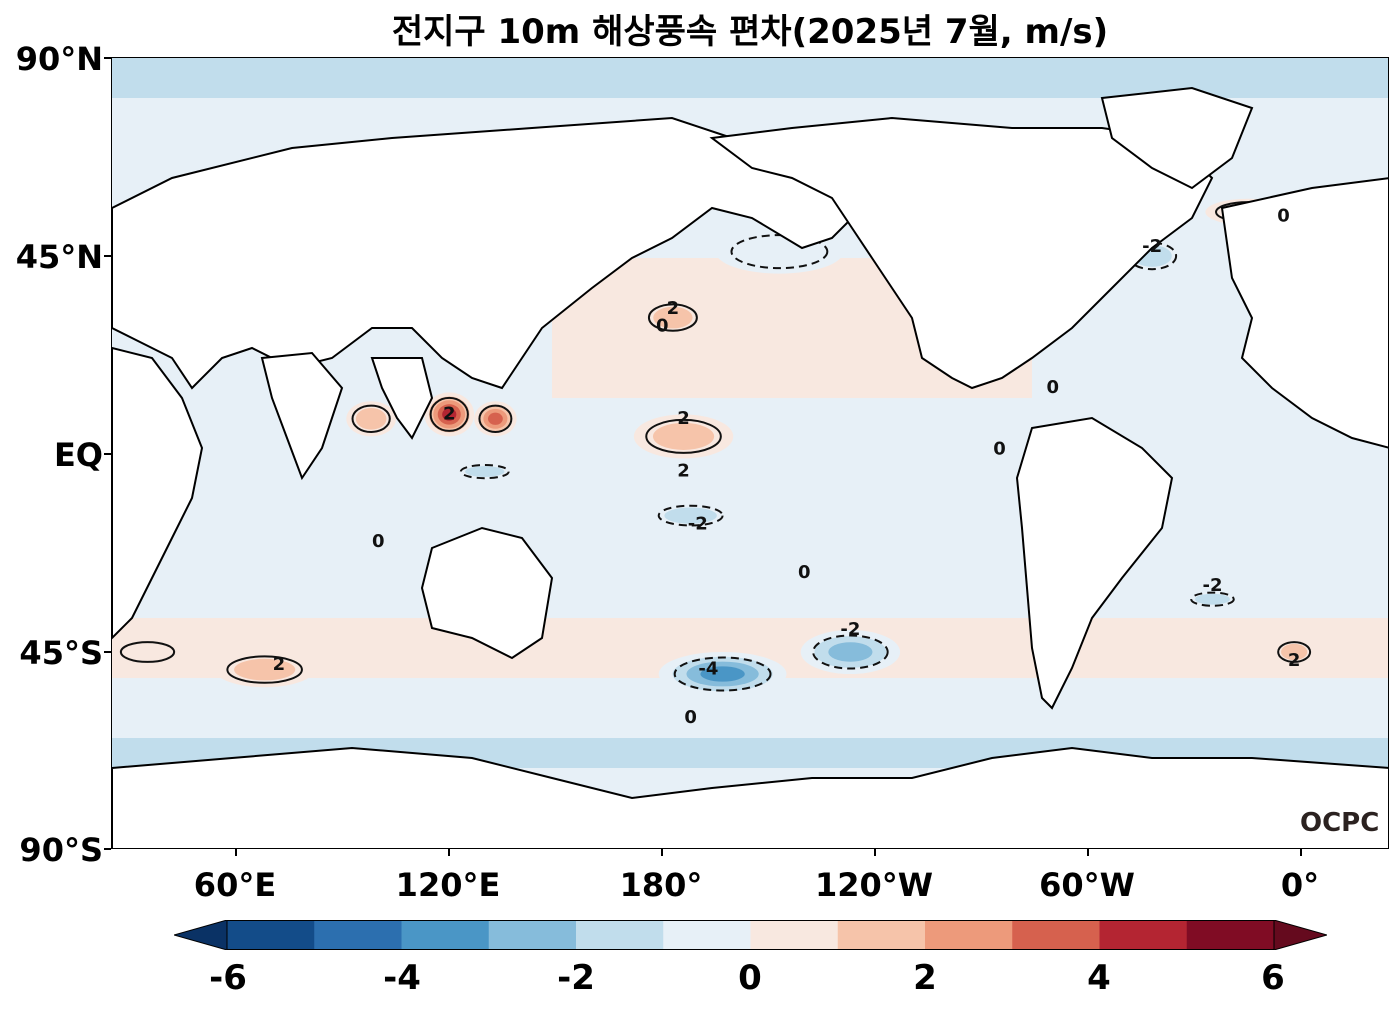 The width and height of the screenshot is (1400, 1009). I want to click on lon-label-0: 0°, so click(1300, 885).